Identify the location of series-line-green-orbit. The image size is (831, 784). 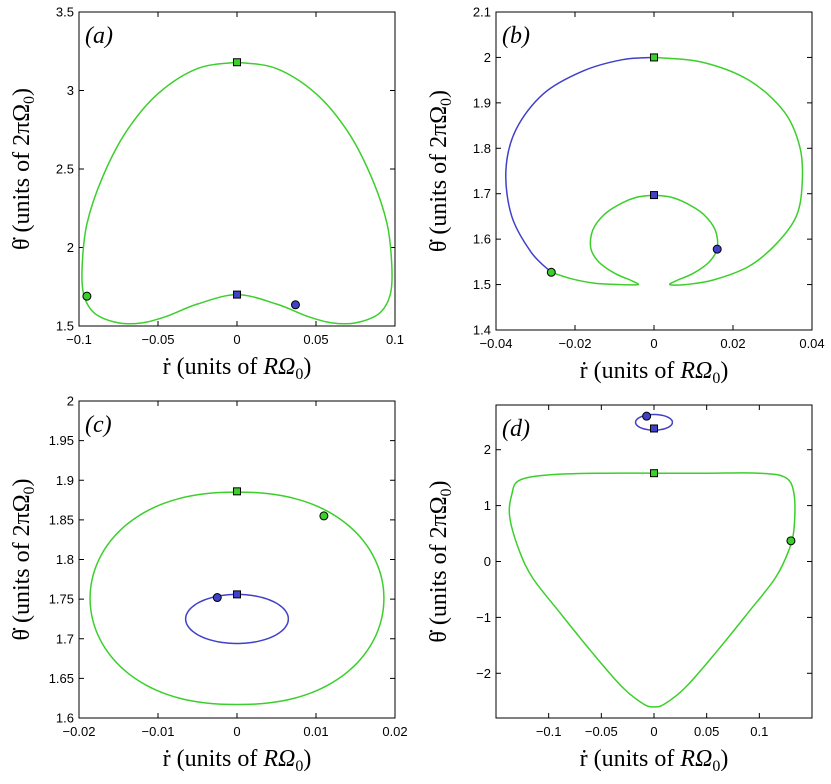
(652, 590).